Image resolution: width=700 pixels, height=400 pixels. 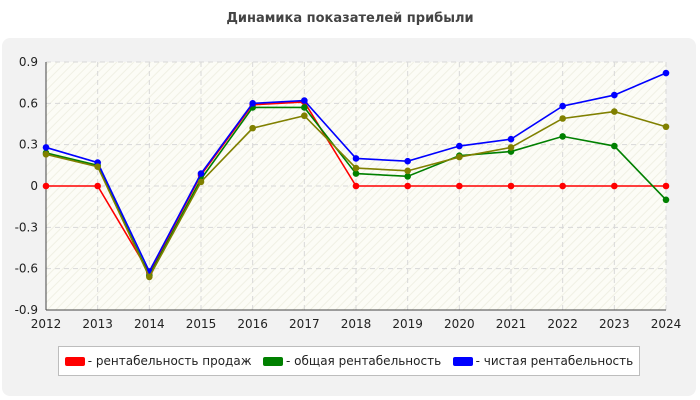 I want to click on x-tick-label: 2020, so click(x=459, y=324).